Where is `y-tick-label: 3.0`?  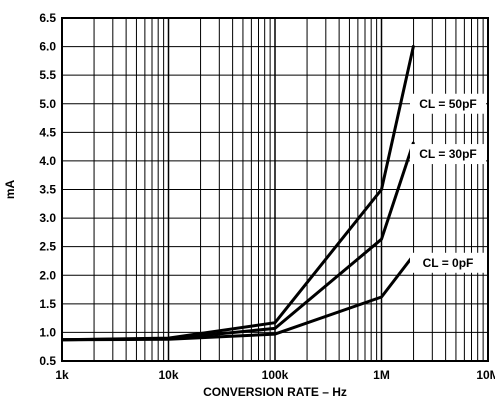 y-tick-label: 3.0 is located at coordinates (47, 218).